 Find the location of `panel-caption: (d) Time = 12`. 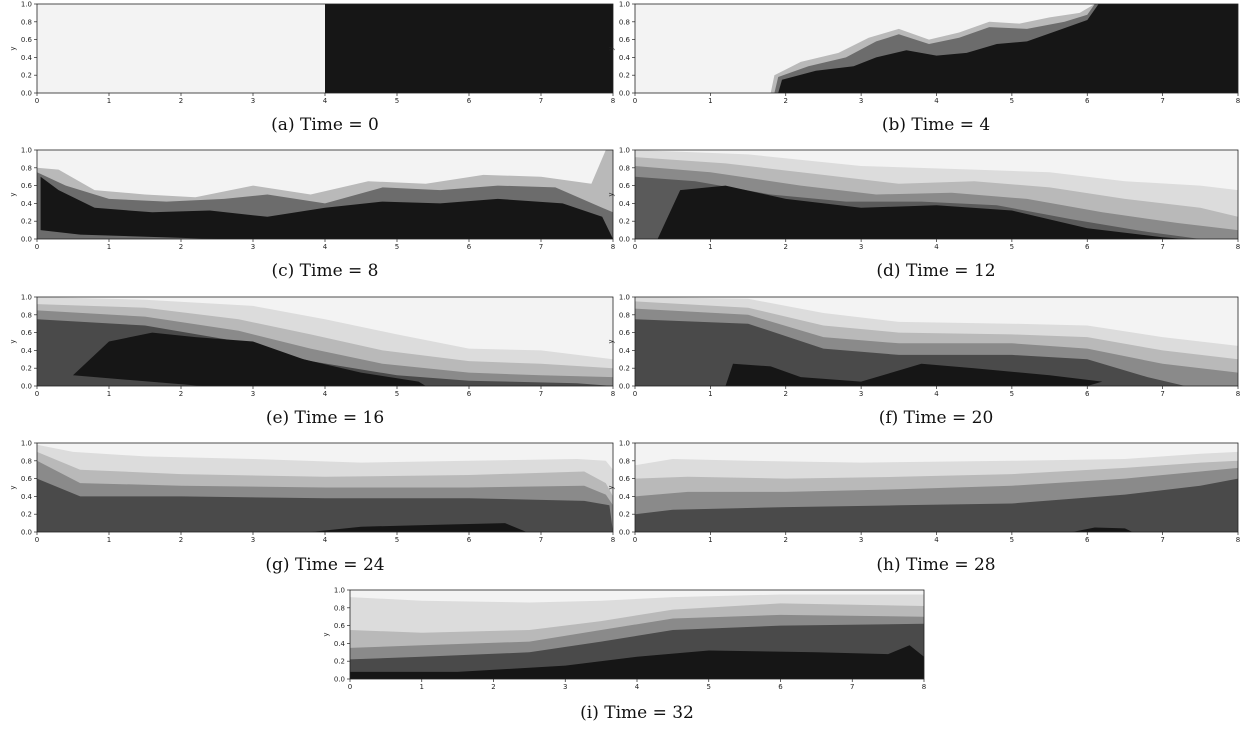

panel-caption: (d) Time = 12 is located at coordinates (935, 271).